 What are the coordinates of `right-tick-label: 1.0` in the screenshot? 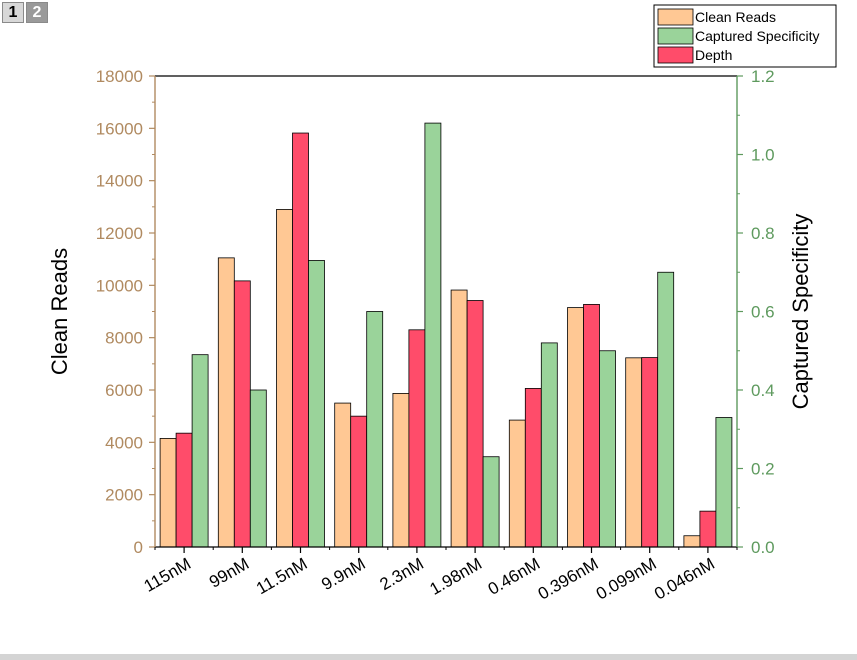 It's located at (763, 155).